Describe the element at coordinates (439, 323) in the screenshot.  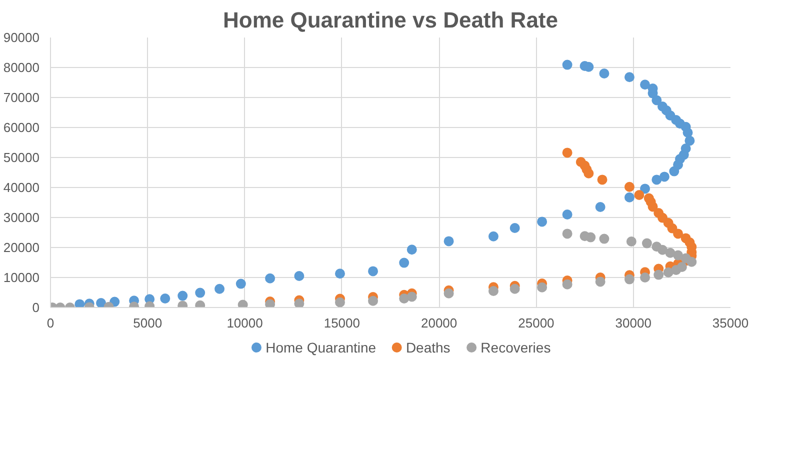
I see `x-tick-label: 20000` at that location.